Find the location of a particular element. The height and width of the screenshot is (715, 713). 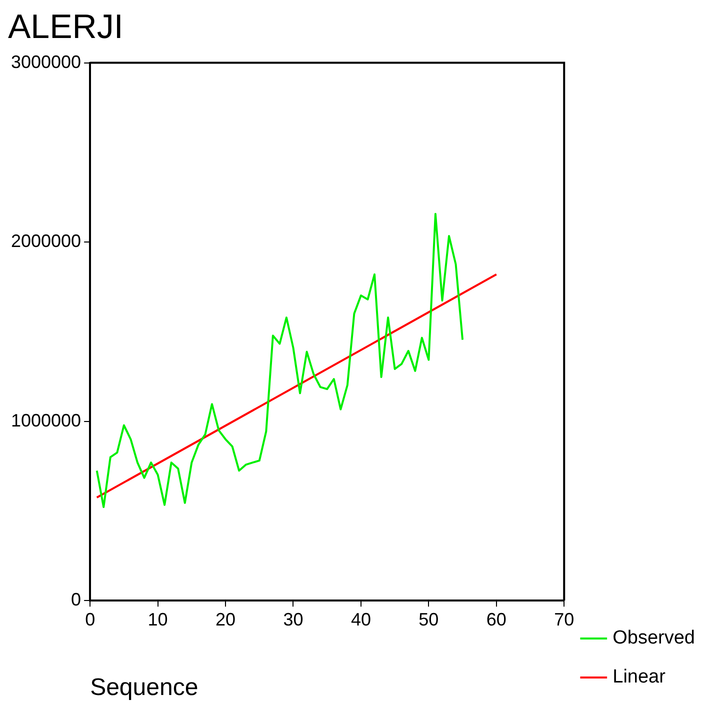

x-tick-label: 10 is located at coordinates (158, 619).